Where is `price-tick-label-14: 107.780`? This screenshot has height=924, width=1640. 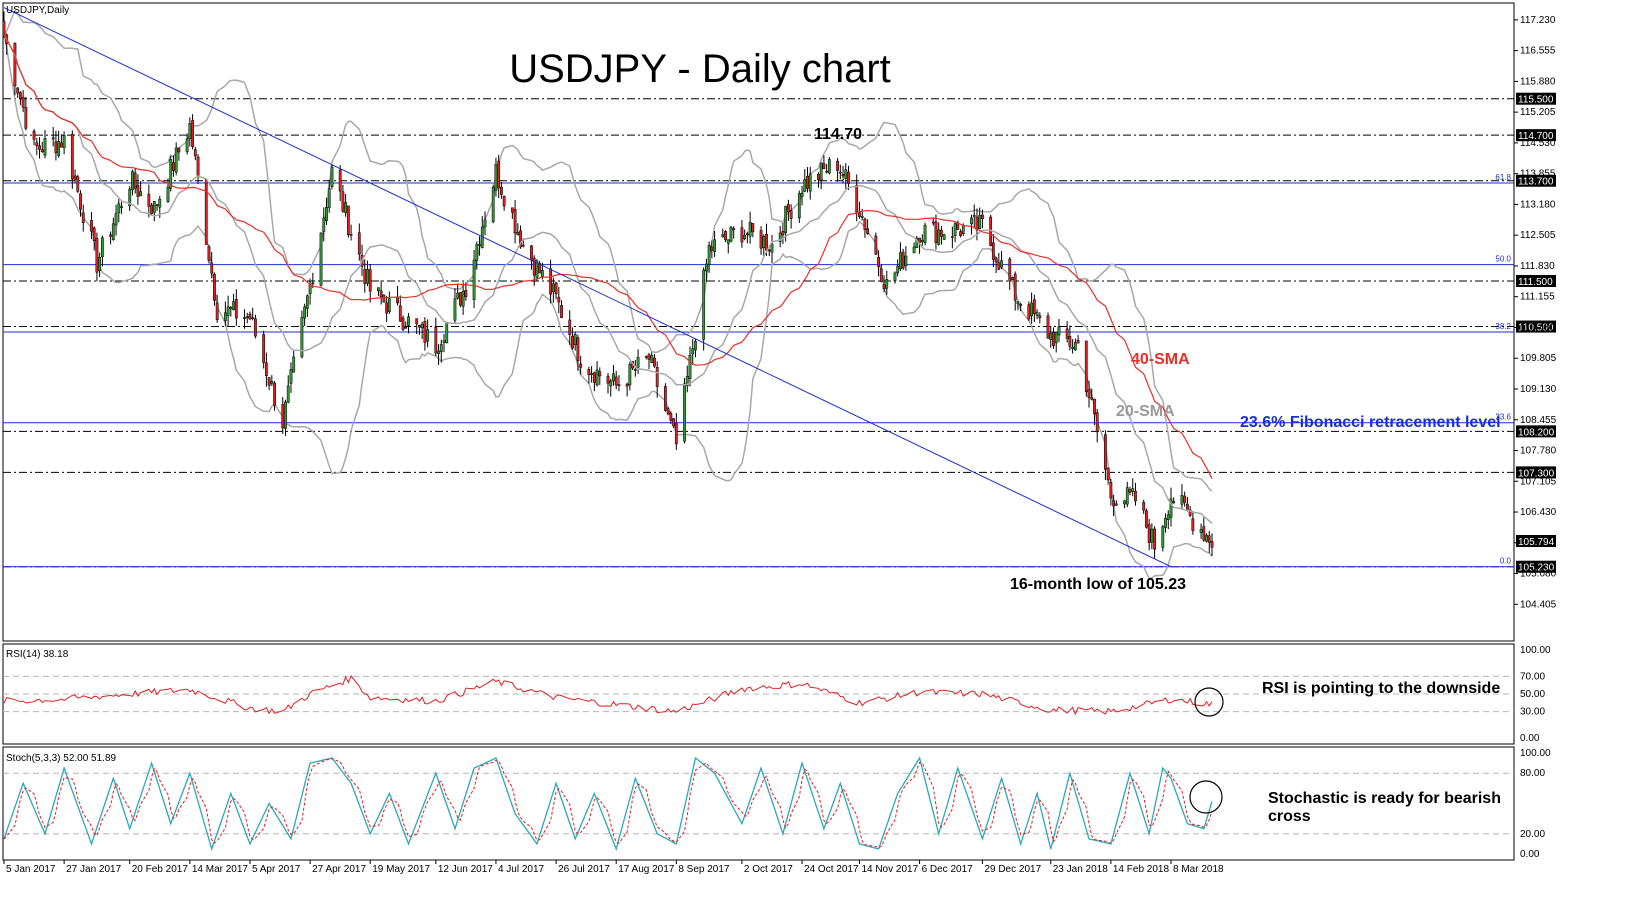 price-tick-label-14: 107.780 is located at coordinates (1538, 451).